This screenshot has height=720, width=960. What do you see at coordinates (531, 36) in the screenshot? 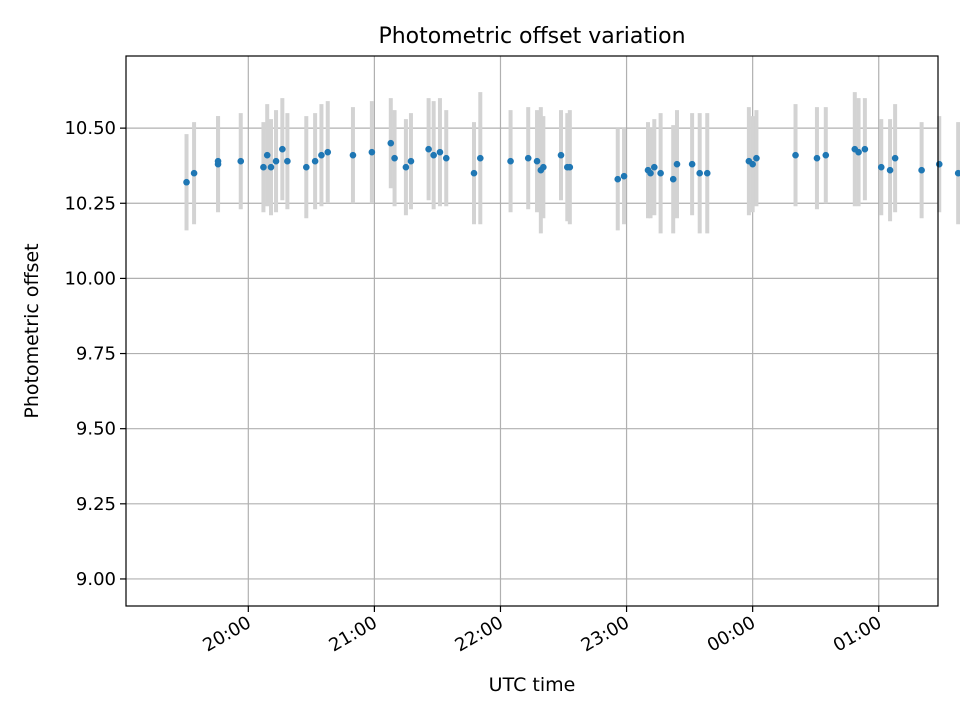
I see `chart-title: Photometric offset variation` at bounding box center [531, 36].